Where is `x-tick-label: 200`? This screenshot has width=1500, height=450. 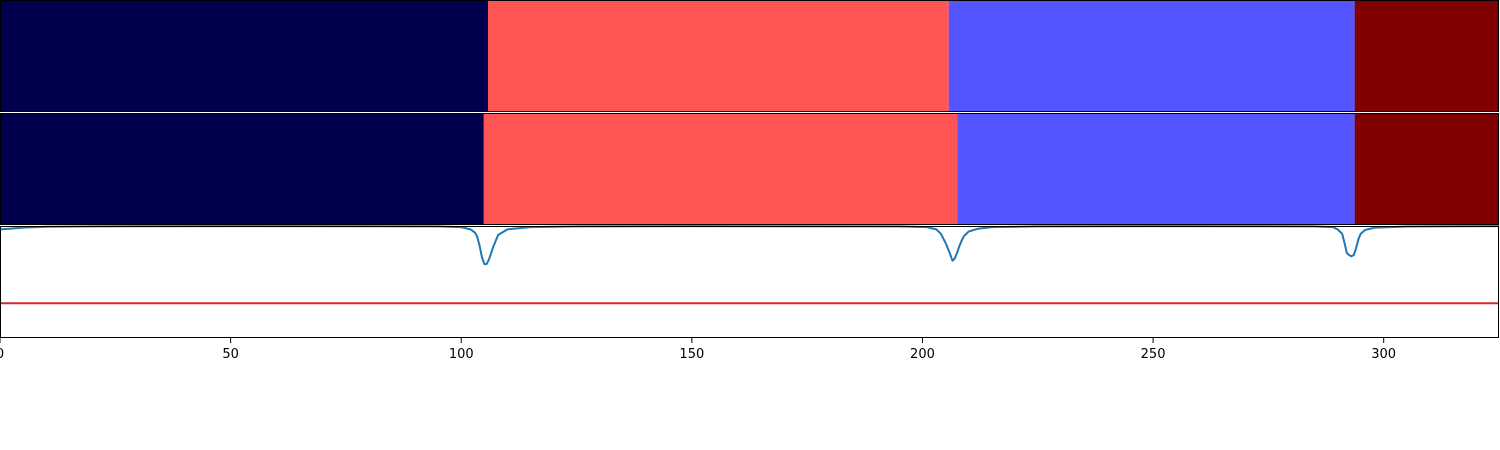
x-tick-label: 200 is located at coordinates (922, 354).